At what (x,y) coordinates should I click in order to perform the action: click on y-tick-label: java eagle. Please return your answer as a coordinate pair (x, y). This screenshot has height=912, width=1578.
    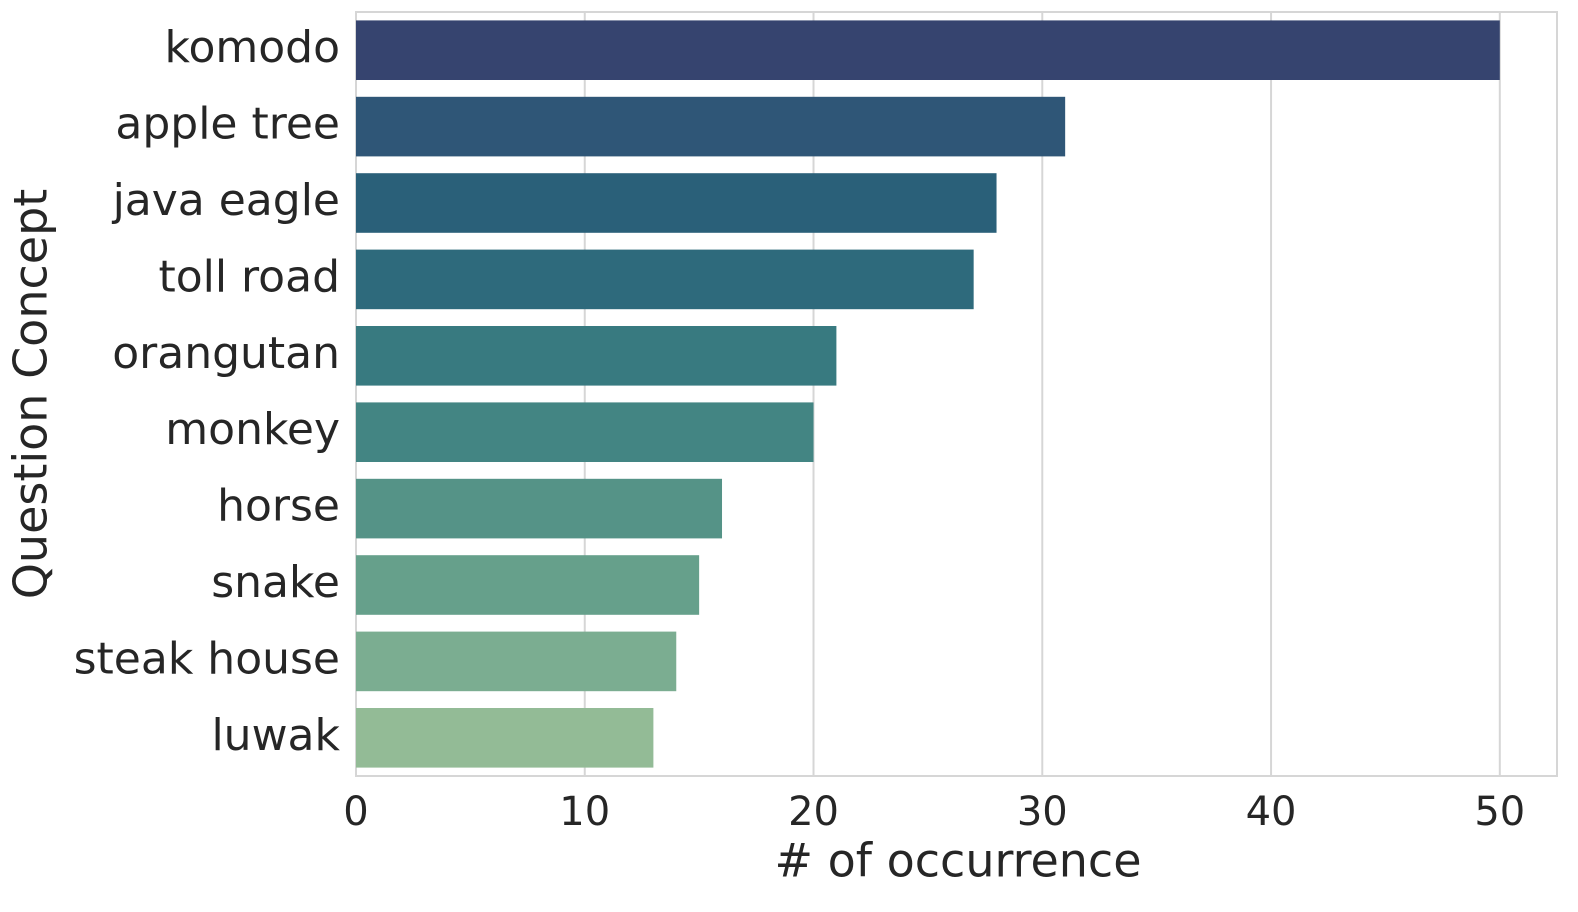
    Looking at the image, I should click on (226, 200).